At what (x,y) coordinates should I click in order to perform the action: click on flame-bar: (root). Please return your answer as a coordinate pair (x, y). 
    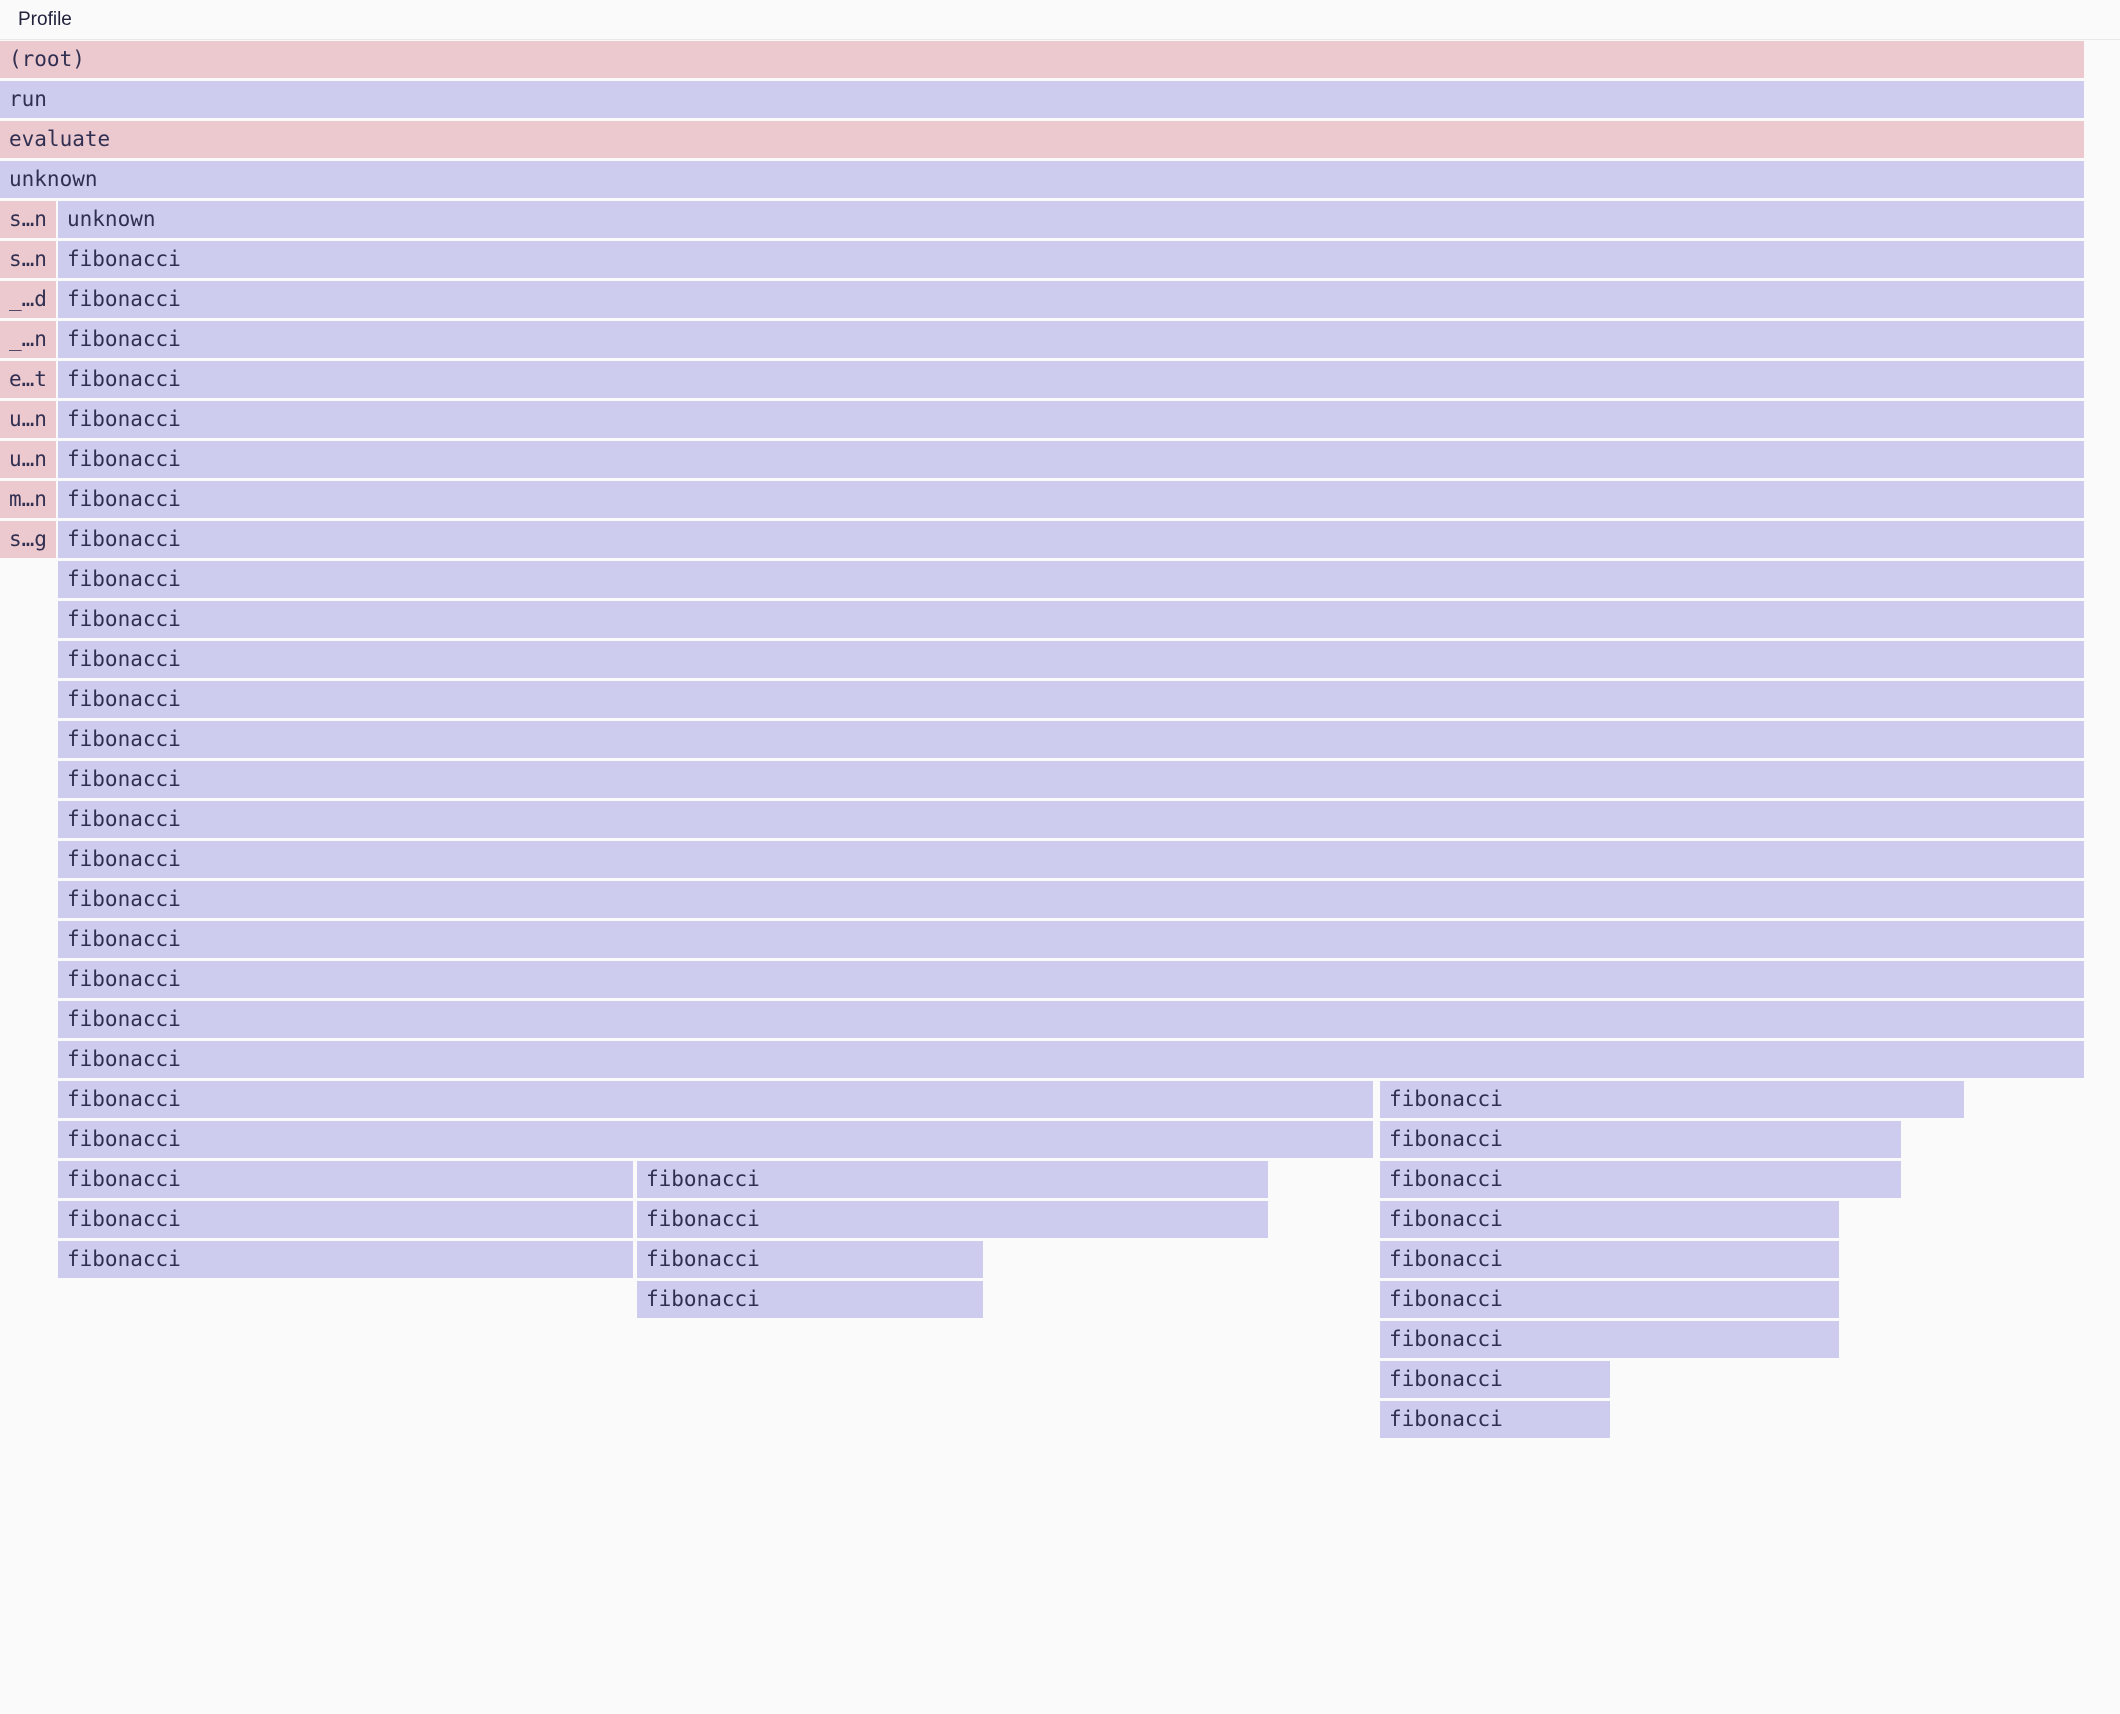
    Looking at the image, I should click on (1042, 59).